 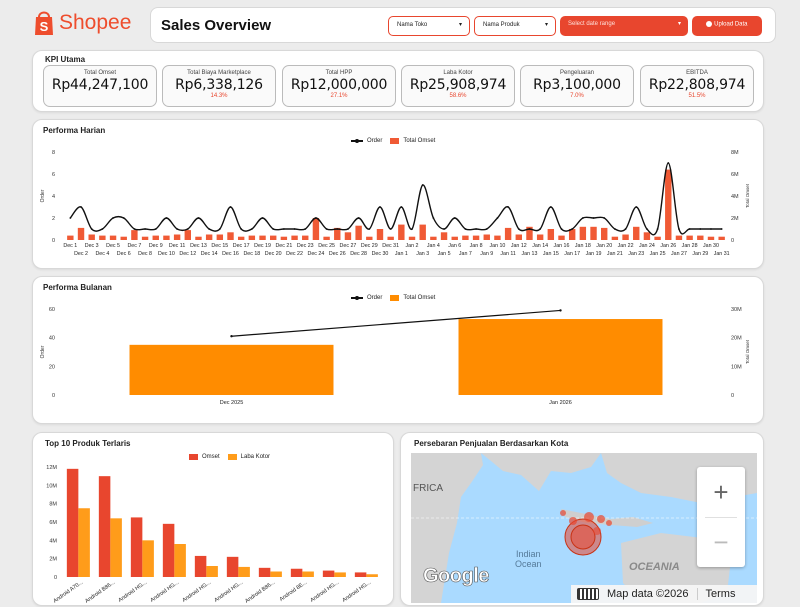 I want to click on map-label-oceania: OCEANIA, so click(x=654, y=567).